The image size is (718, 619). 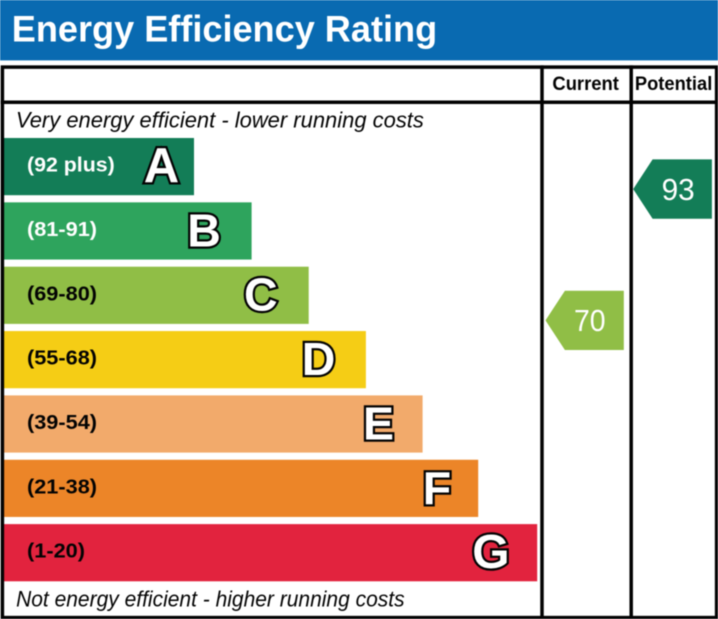 I want to click on svg-text: (69-80), so click(x=62, y=294).